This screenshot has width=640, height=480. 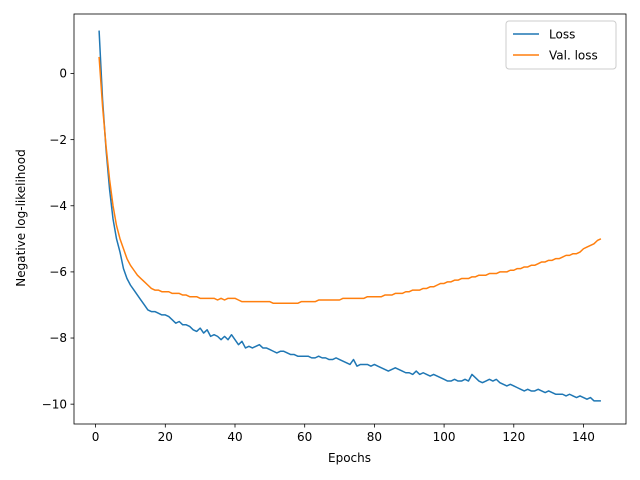 I want to click on y-tick-label: −6, so click(x=58, y=272).